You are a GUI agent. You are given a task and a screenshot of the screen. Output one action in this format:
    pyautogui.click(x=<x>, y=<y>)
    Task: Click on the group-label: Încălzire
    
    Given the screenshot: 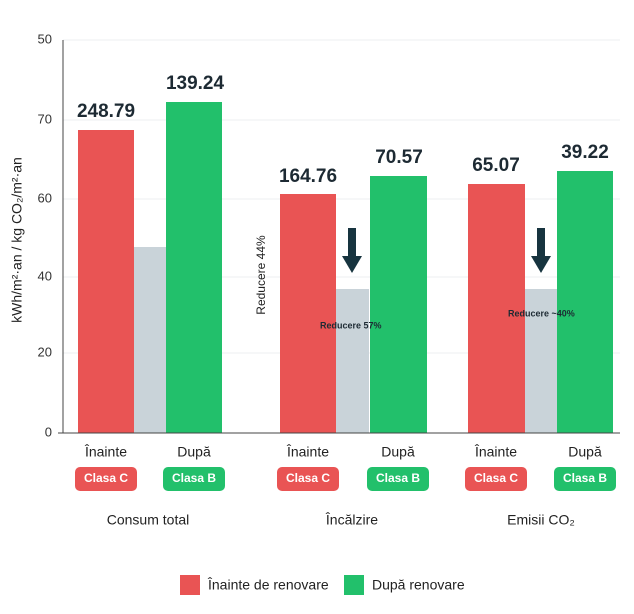 What is the action you would take?
    pyautogui.click(x=351, y=520)
    